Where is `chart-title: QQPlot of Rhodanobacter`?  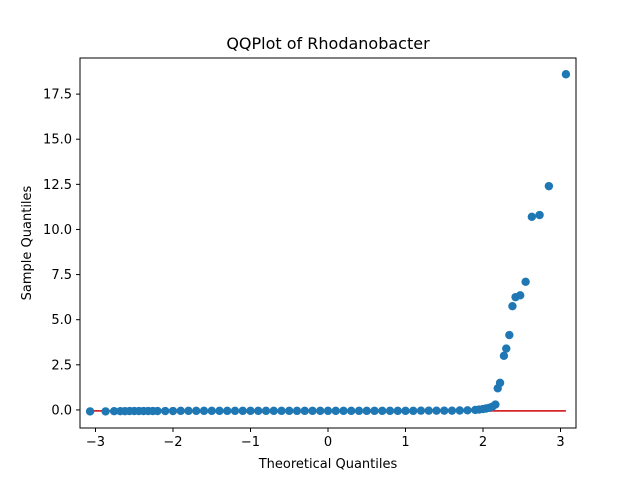
chart-title: QQPlot of Rhodanobacter is located at coordinates (328, 43).